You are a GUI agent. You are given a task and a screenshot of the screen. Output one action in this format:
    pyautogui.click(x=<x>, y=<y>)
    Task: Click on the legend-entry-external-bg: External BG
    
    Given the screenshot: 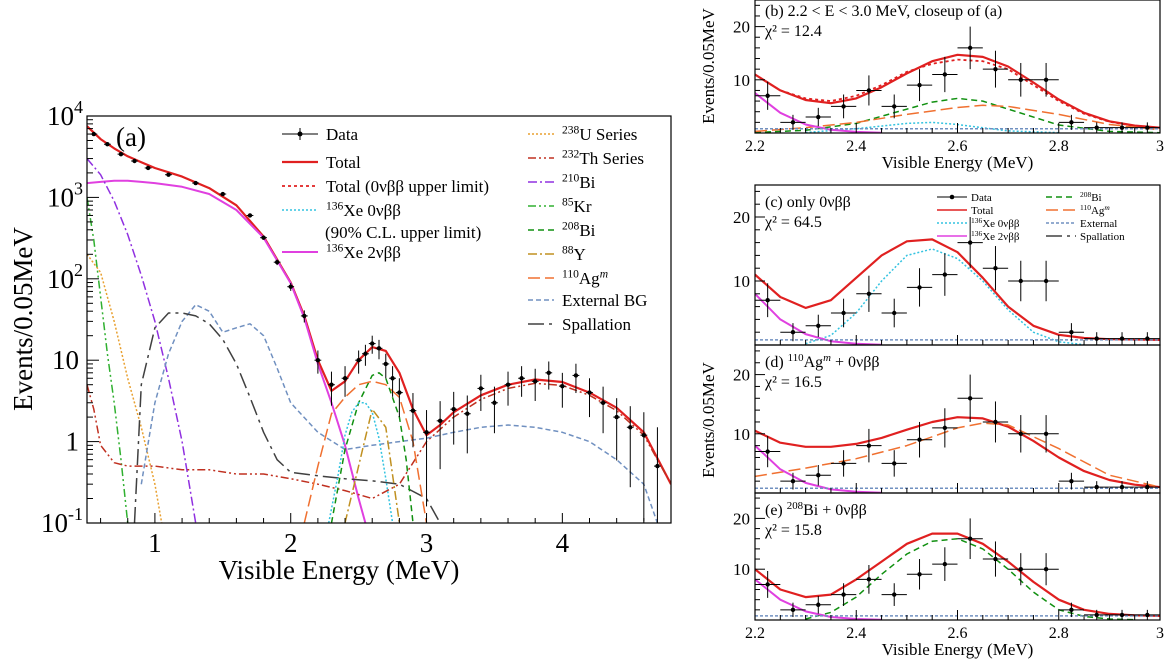 What is the action you would take?
    pyautogui.click(x=587, y=300)
    